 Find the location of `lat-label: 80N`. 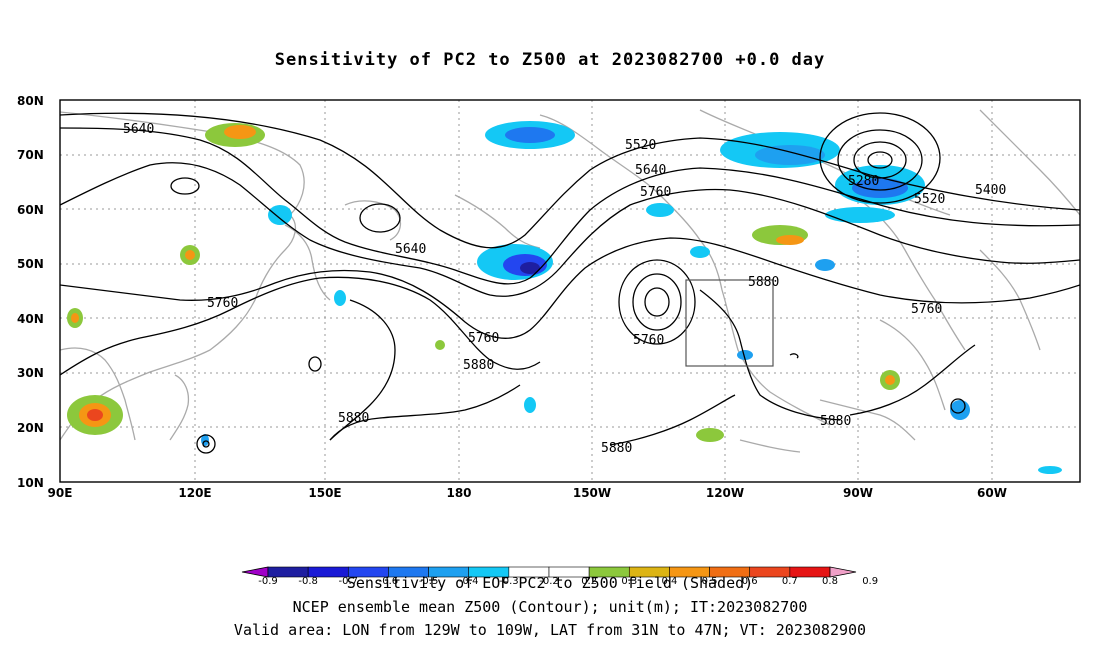

lat-label: 80N is located at coordinates (30, 101).